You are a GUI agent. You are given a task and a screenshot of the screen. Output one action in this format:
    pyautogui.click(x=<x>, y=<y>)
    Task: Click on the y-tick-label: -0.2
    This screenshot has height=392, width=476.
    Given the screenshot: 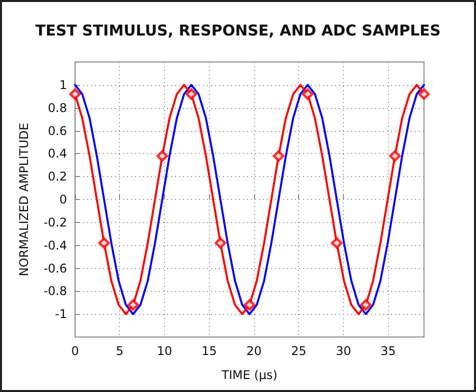 What is the action you would take?
    pyautogui.click(x=55, y=222)
    